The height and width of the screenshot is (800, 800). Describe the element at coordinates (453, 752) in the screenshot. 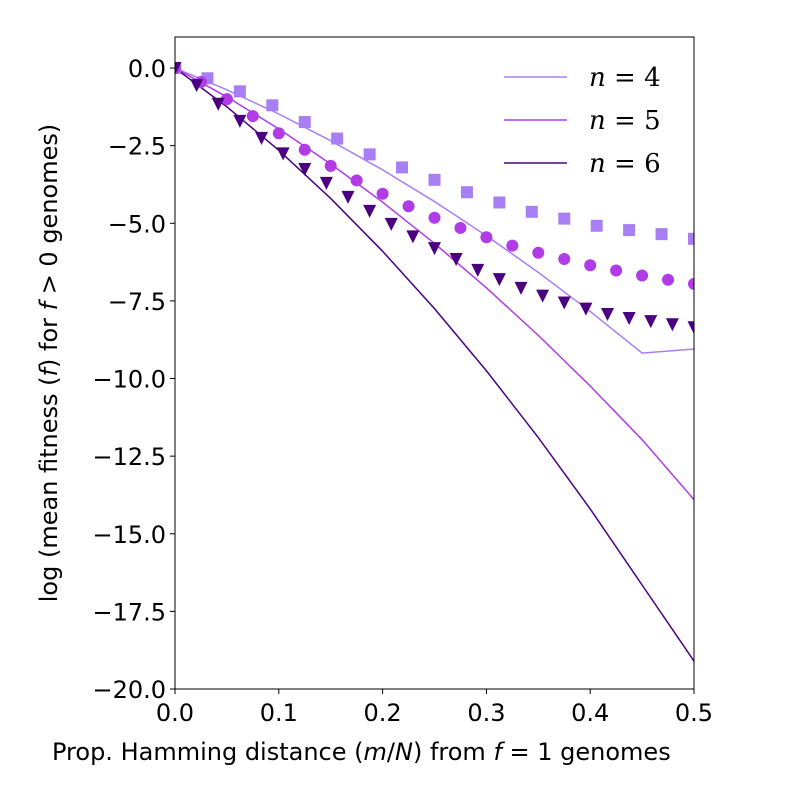

I see `x-label-part-5: ) from` at that location.